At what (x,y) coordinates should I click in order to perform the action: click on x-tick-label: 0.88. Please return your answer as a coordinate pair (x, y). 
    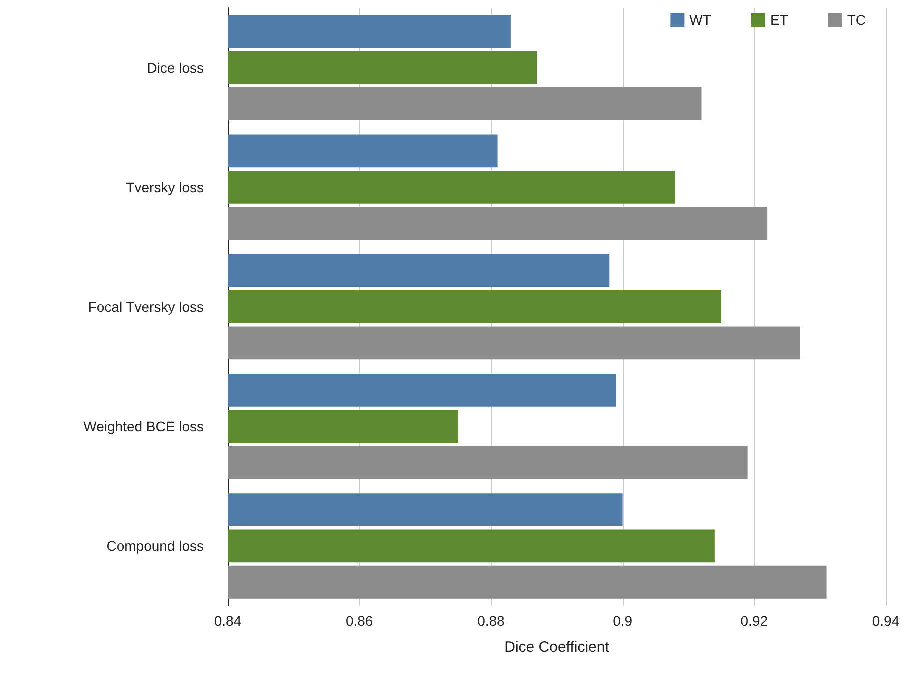
    Looking at the image, I should click on (492, 621).